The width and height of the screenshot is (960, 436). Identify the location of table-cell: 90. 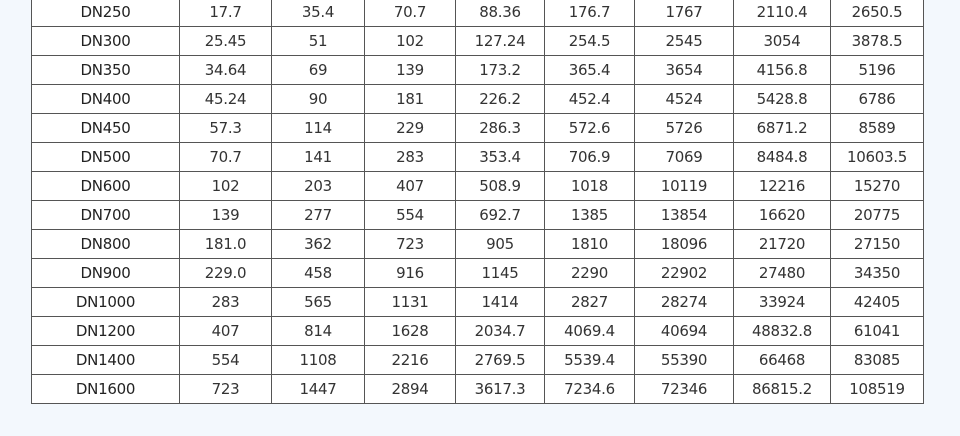
(318, 99).